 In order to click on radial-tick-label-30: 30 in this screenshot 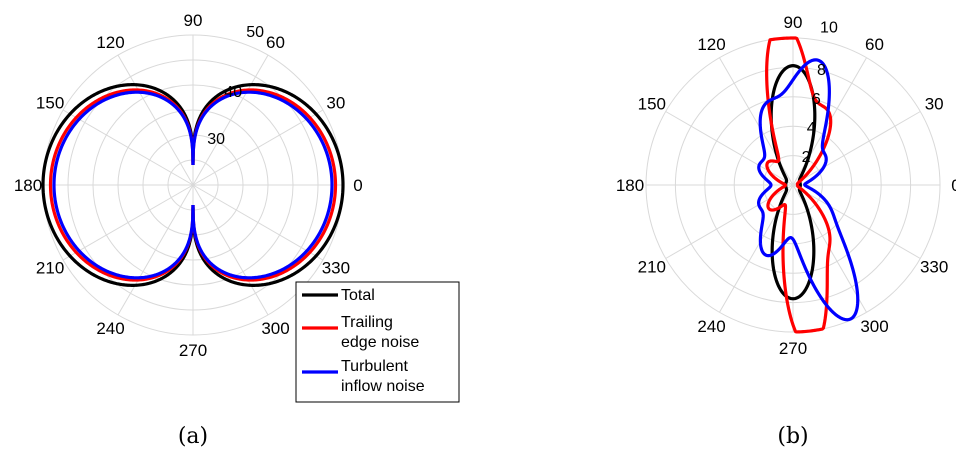, I will do `click(216, 139)`.